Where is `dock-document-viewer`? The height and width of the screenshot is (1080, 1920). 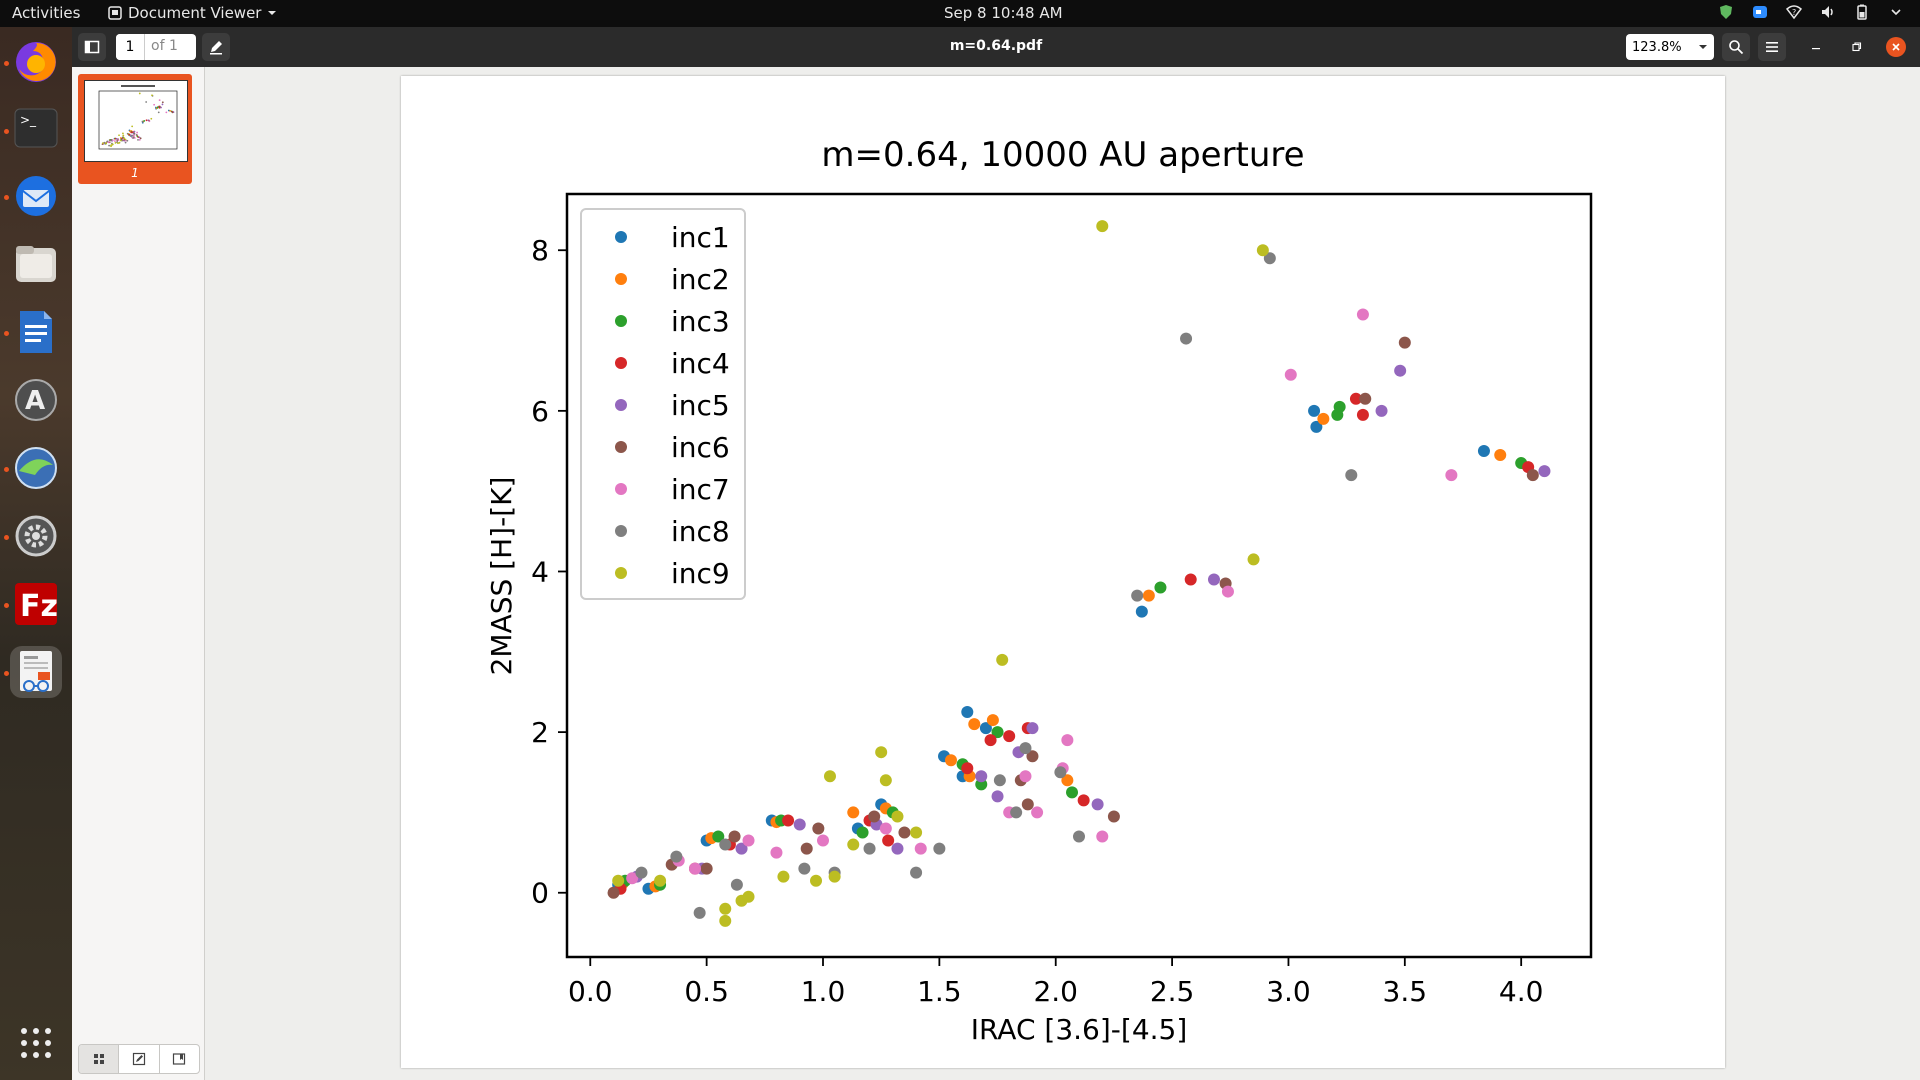
dock-document-viewer is located at coordinates (36, 672).